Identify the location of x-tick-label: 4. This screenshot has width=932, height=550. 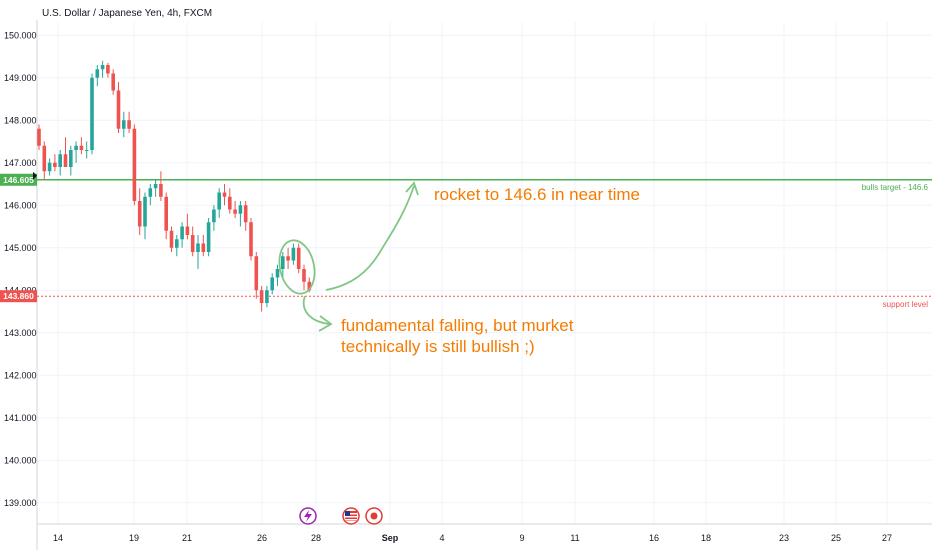
(441, 538).